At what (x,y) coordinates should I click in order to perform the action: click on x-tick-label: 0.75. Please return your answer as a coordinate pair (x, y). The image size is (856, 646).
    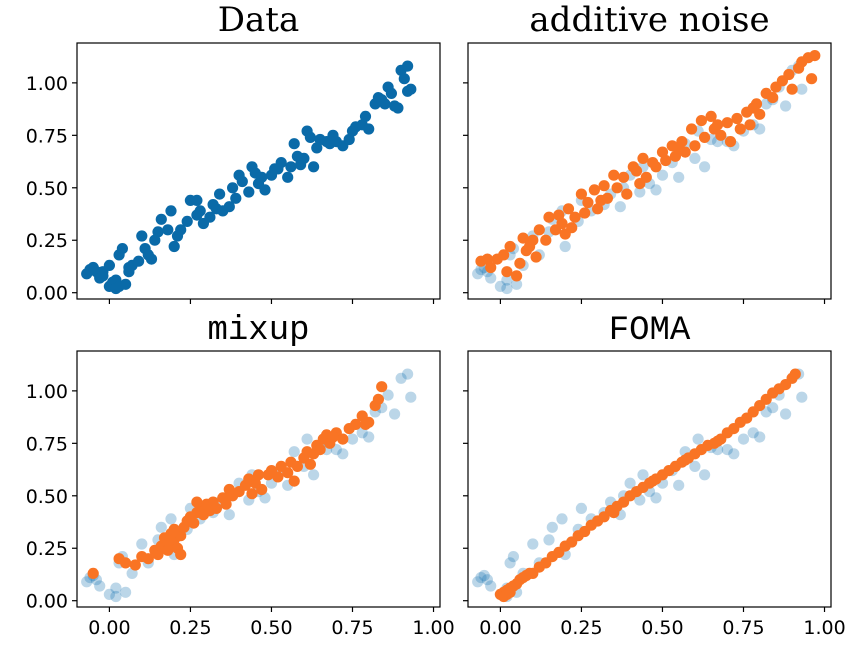
    Looking at the image, I should click on (352, 628).